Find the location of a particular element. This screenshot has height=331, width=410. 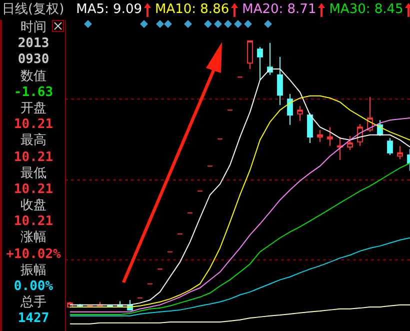

text: -1.63 is located at coordinates (33, 92).